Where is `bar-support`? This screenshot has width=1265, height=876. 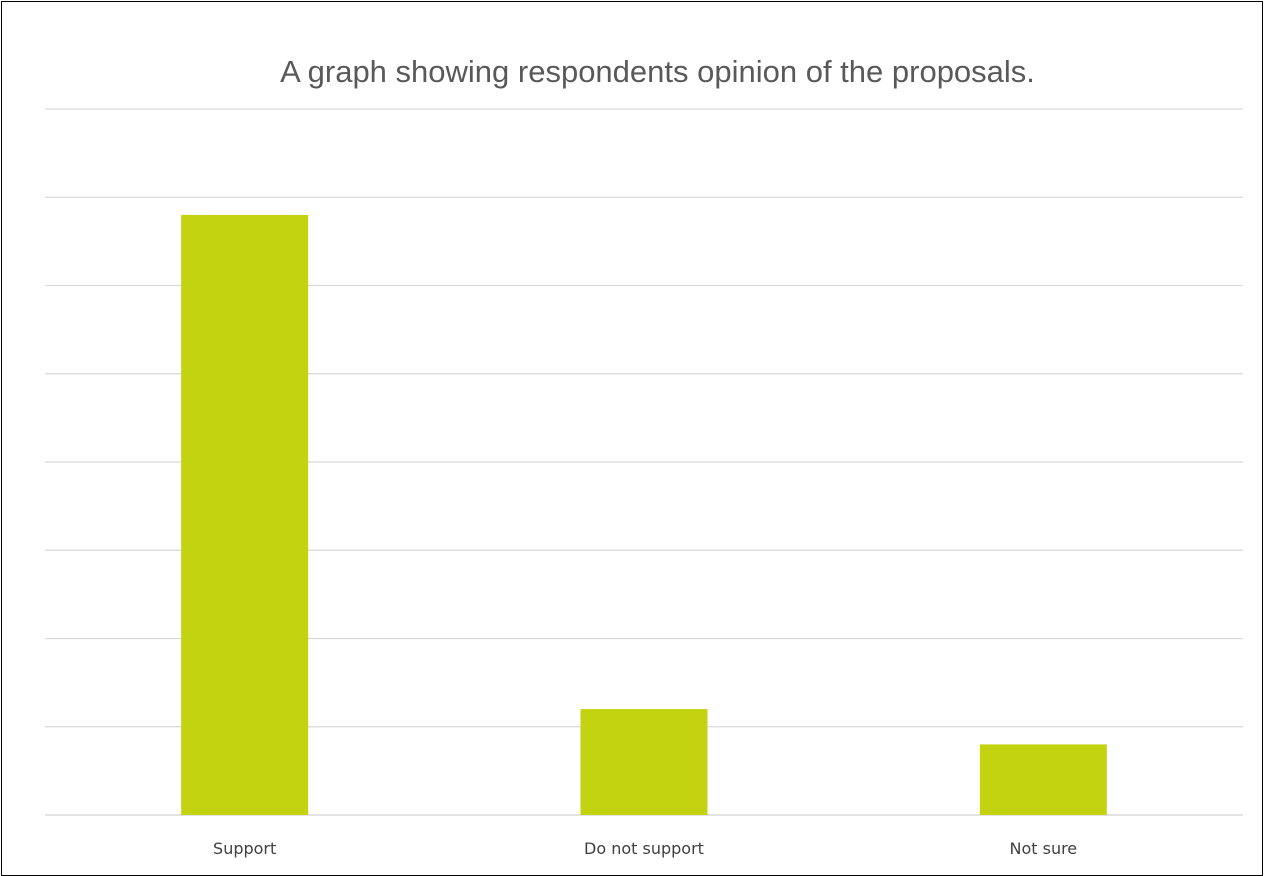 bar-support is located at coordinates (245, 514).